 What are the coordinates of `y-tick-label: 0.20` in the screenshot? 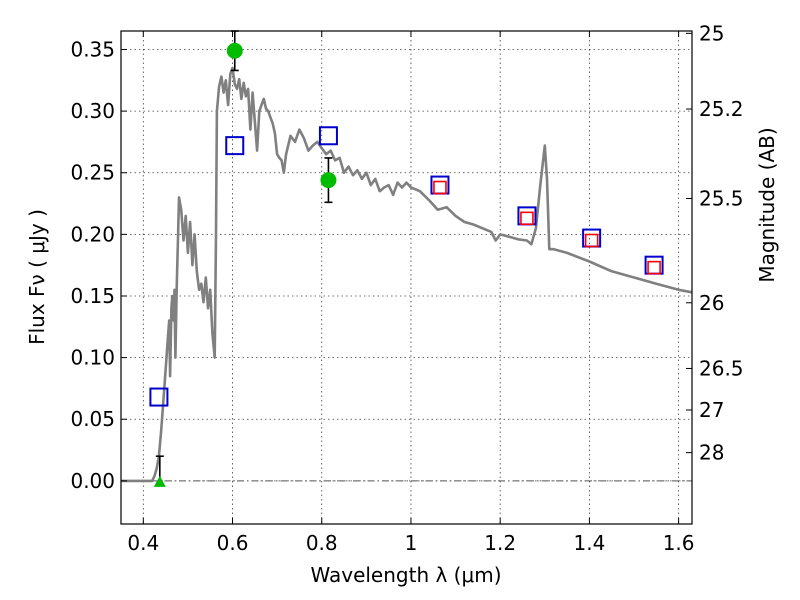 It's located at (92, 234).